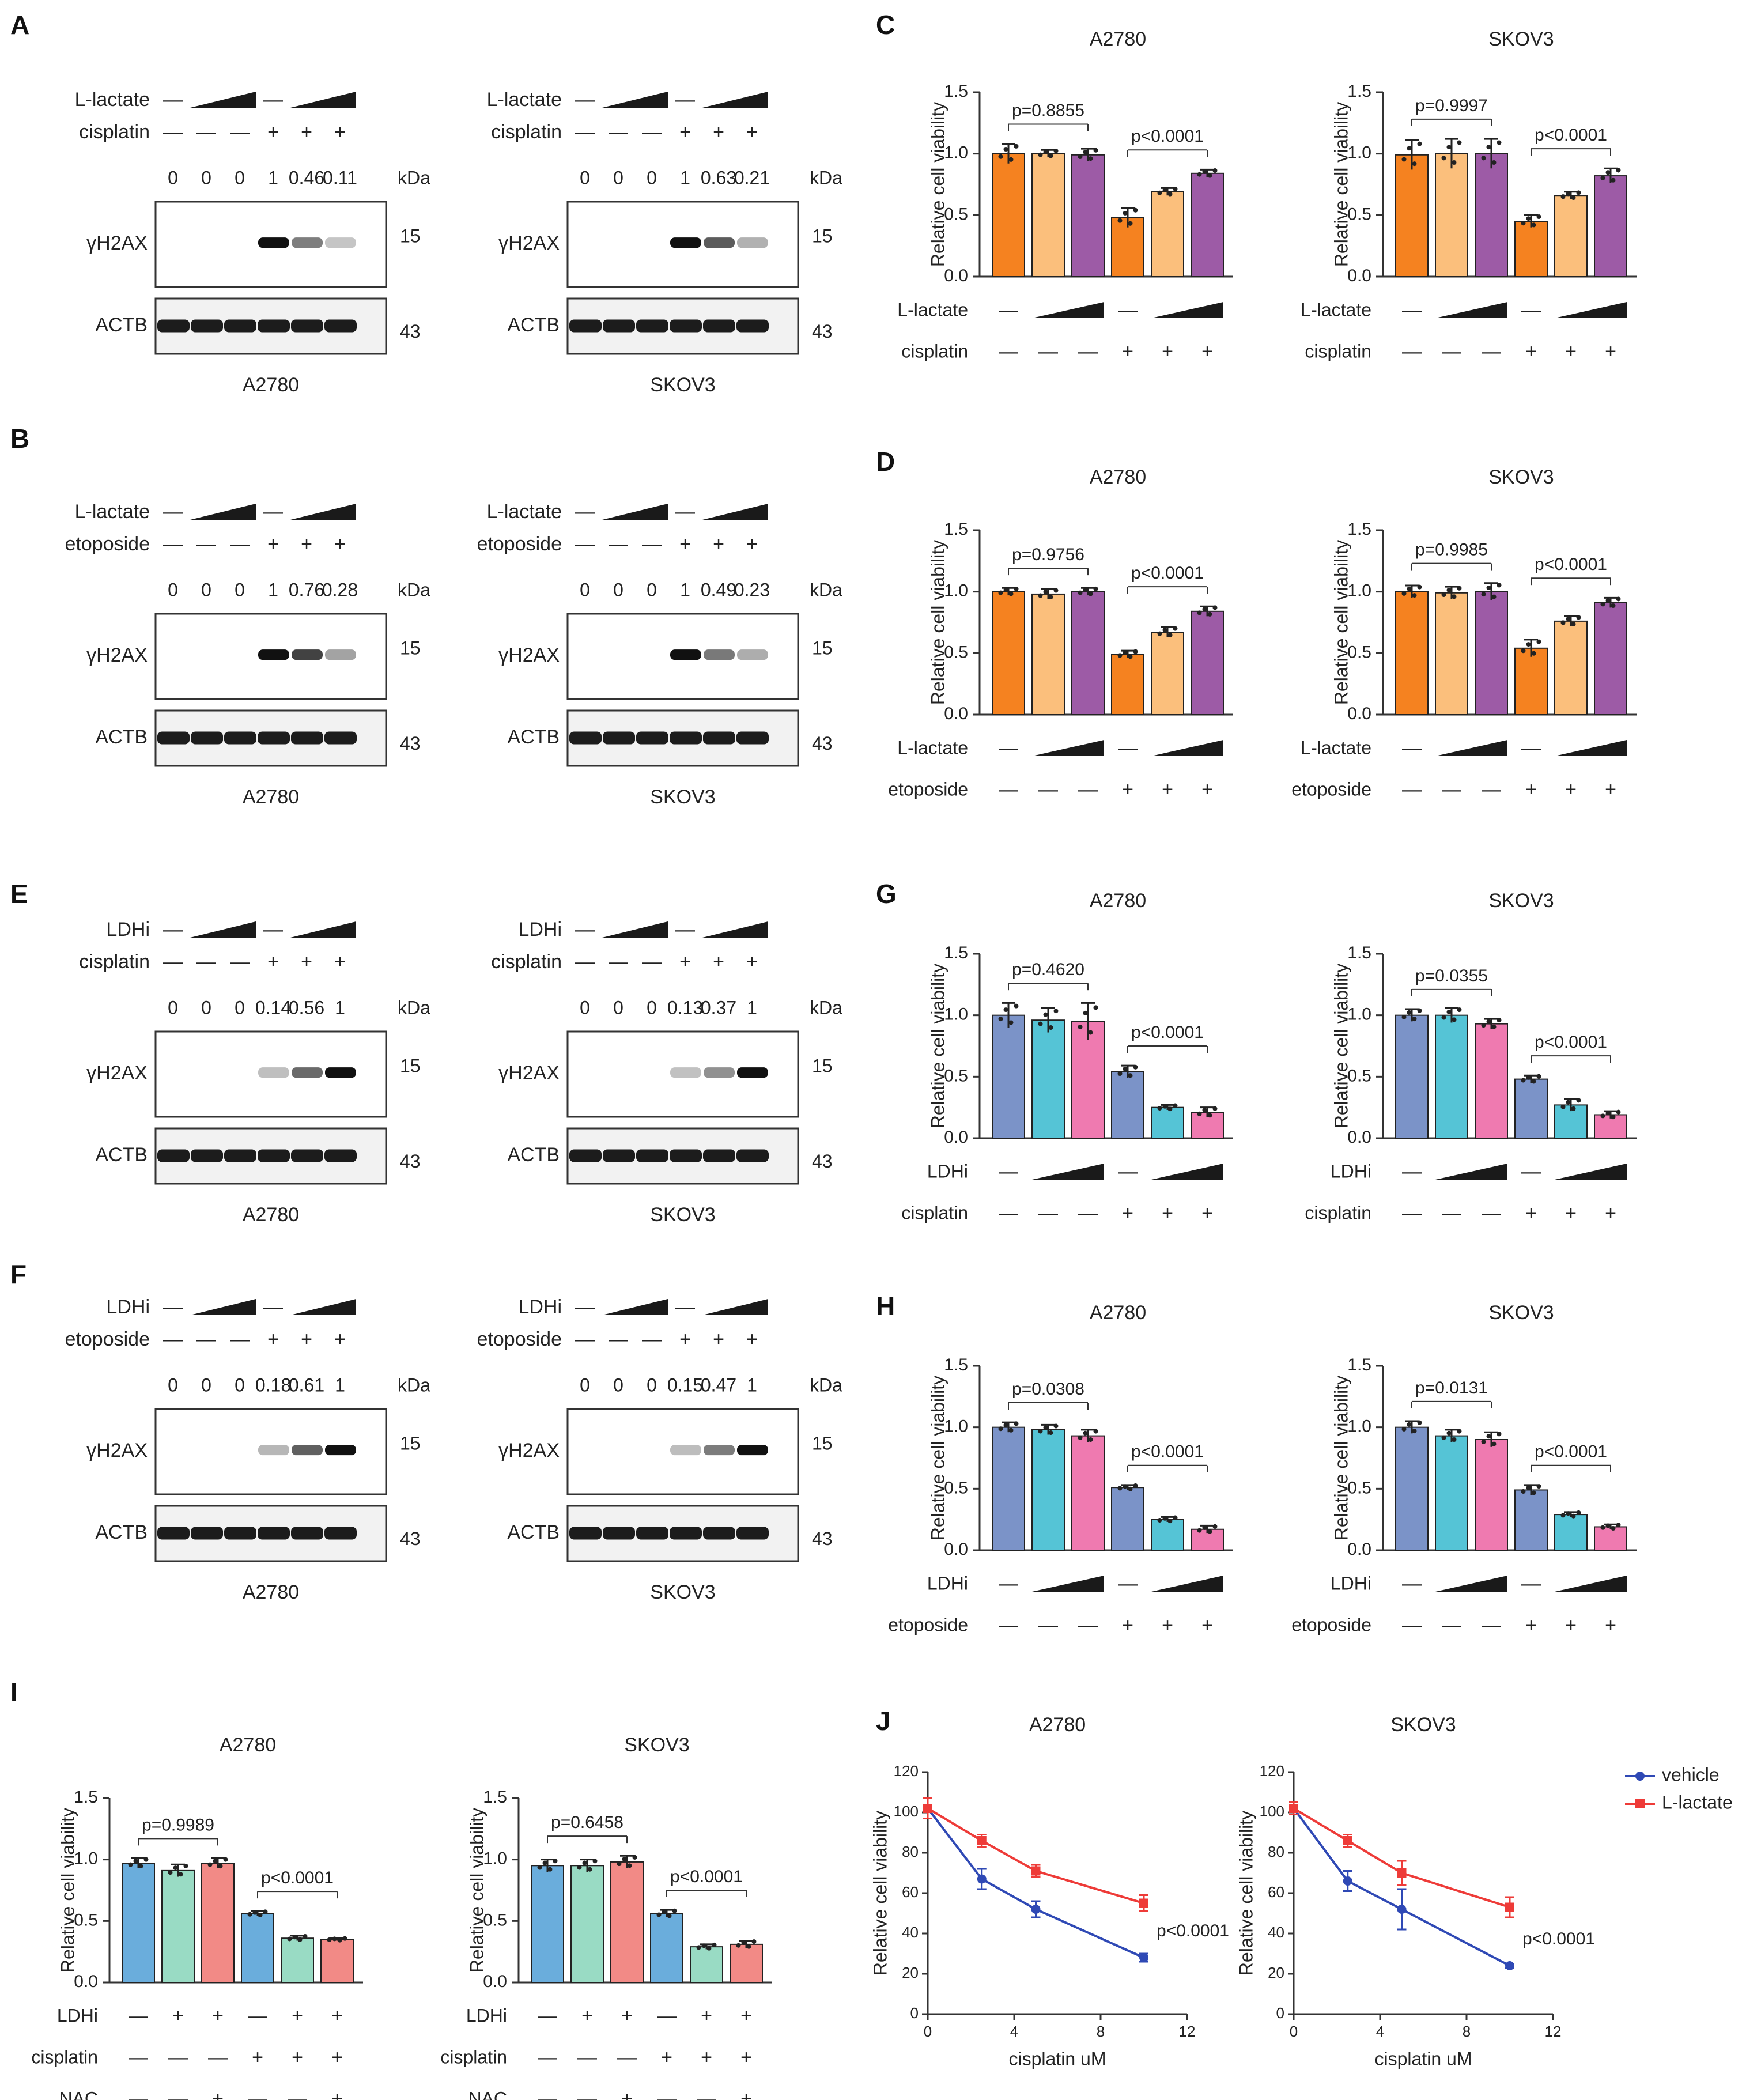 Image resolution: width=1761 pixels, height=2100 pixels. I want to click on panel-h-a2780-bar, so click(1167, 1535).